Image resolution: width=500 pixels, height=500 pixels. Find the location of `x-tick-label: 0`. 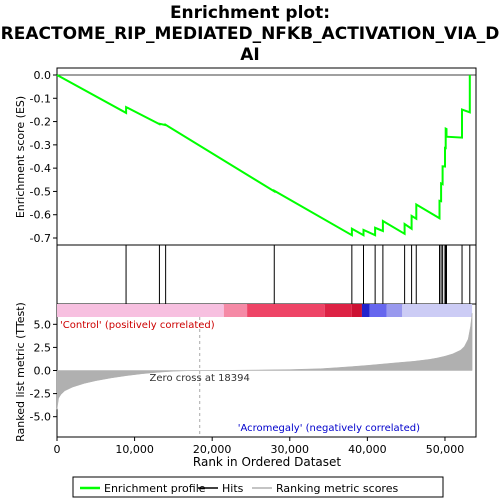

x-tick-label: 0 is located at coordinates (57, 449).